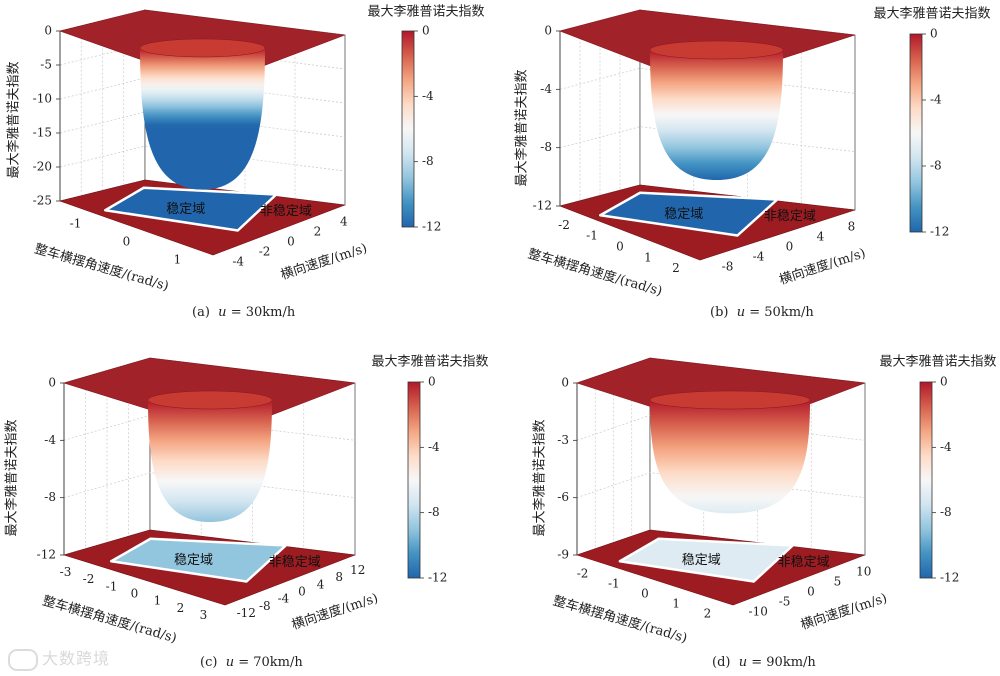  I want to click on z-tick-label: -20, so click(42, 167).